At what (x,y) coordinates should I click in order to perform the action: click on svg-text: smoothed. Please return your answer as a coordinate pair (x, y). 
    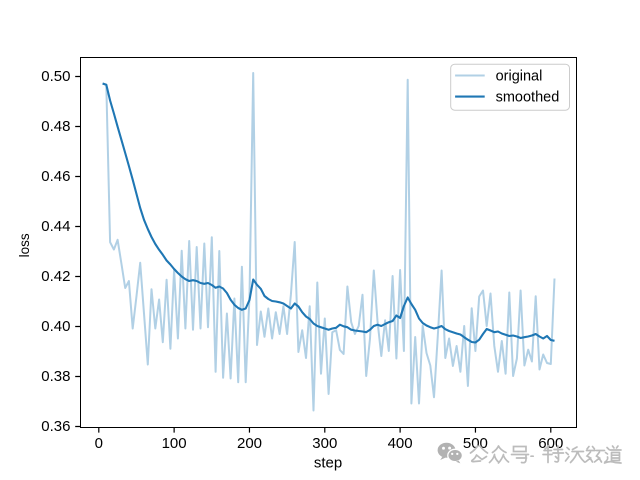
    Looking at the image, I should click on (528, 98).